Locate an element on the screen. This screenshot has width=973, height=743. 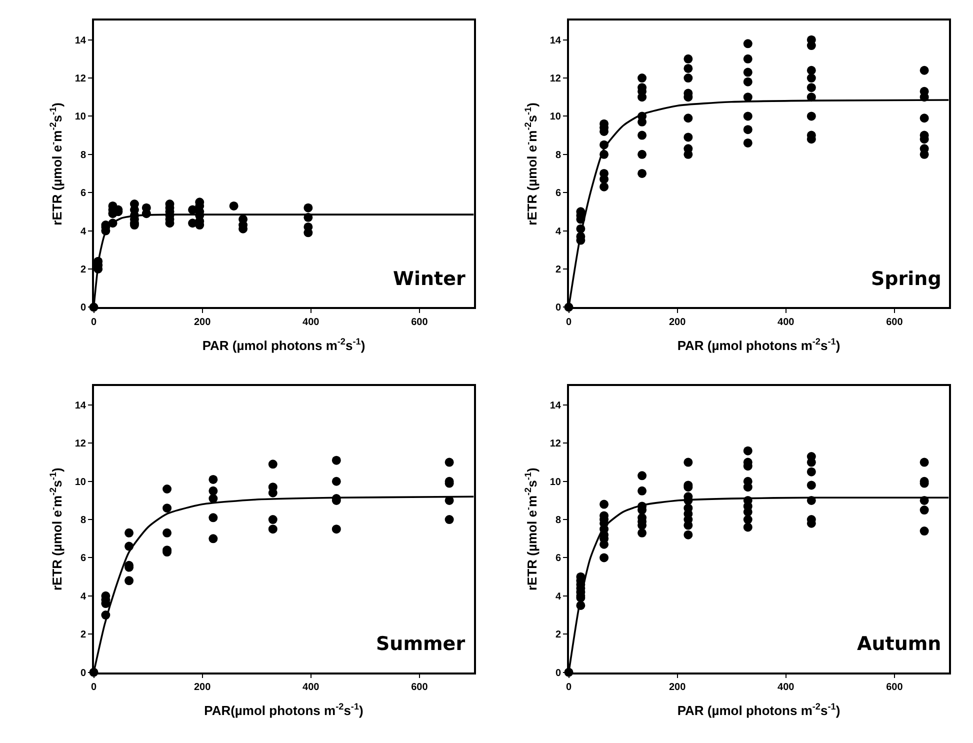
annotation: Summer is located at coordinates (421, 644).